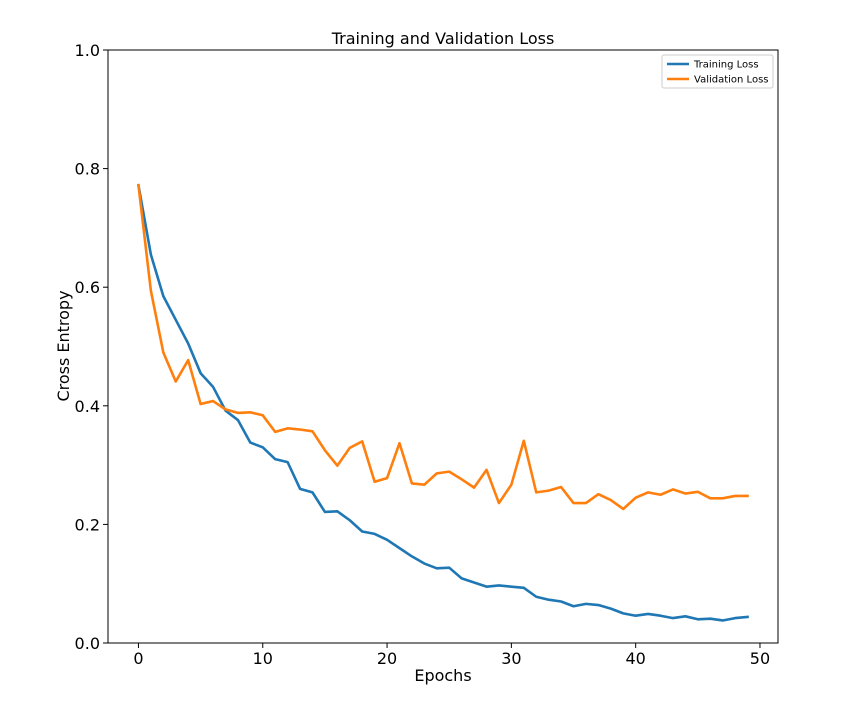  I want to click on y-tick-label: 0.8, so click(87, 169).